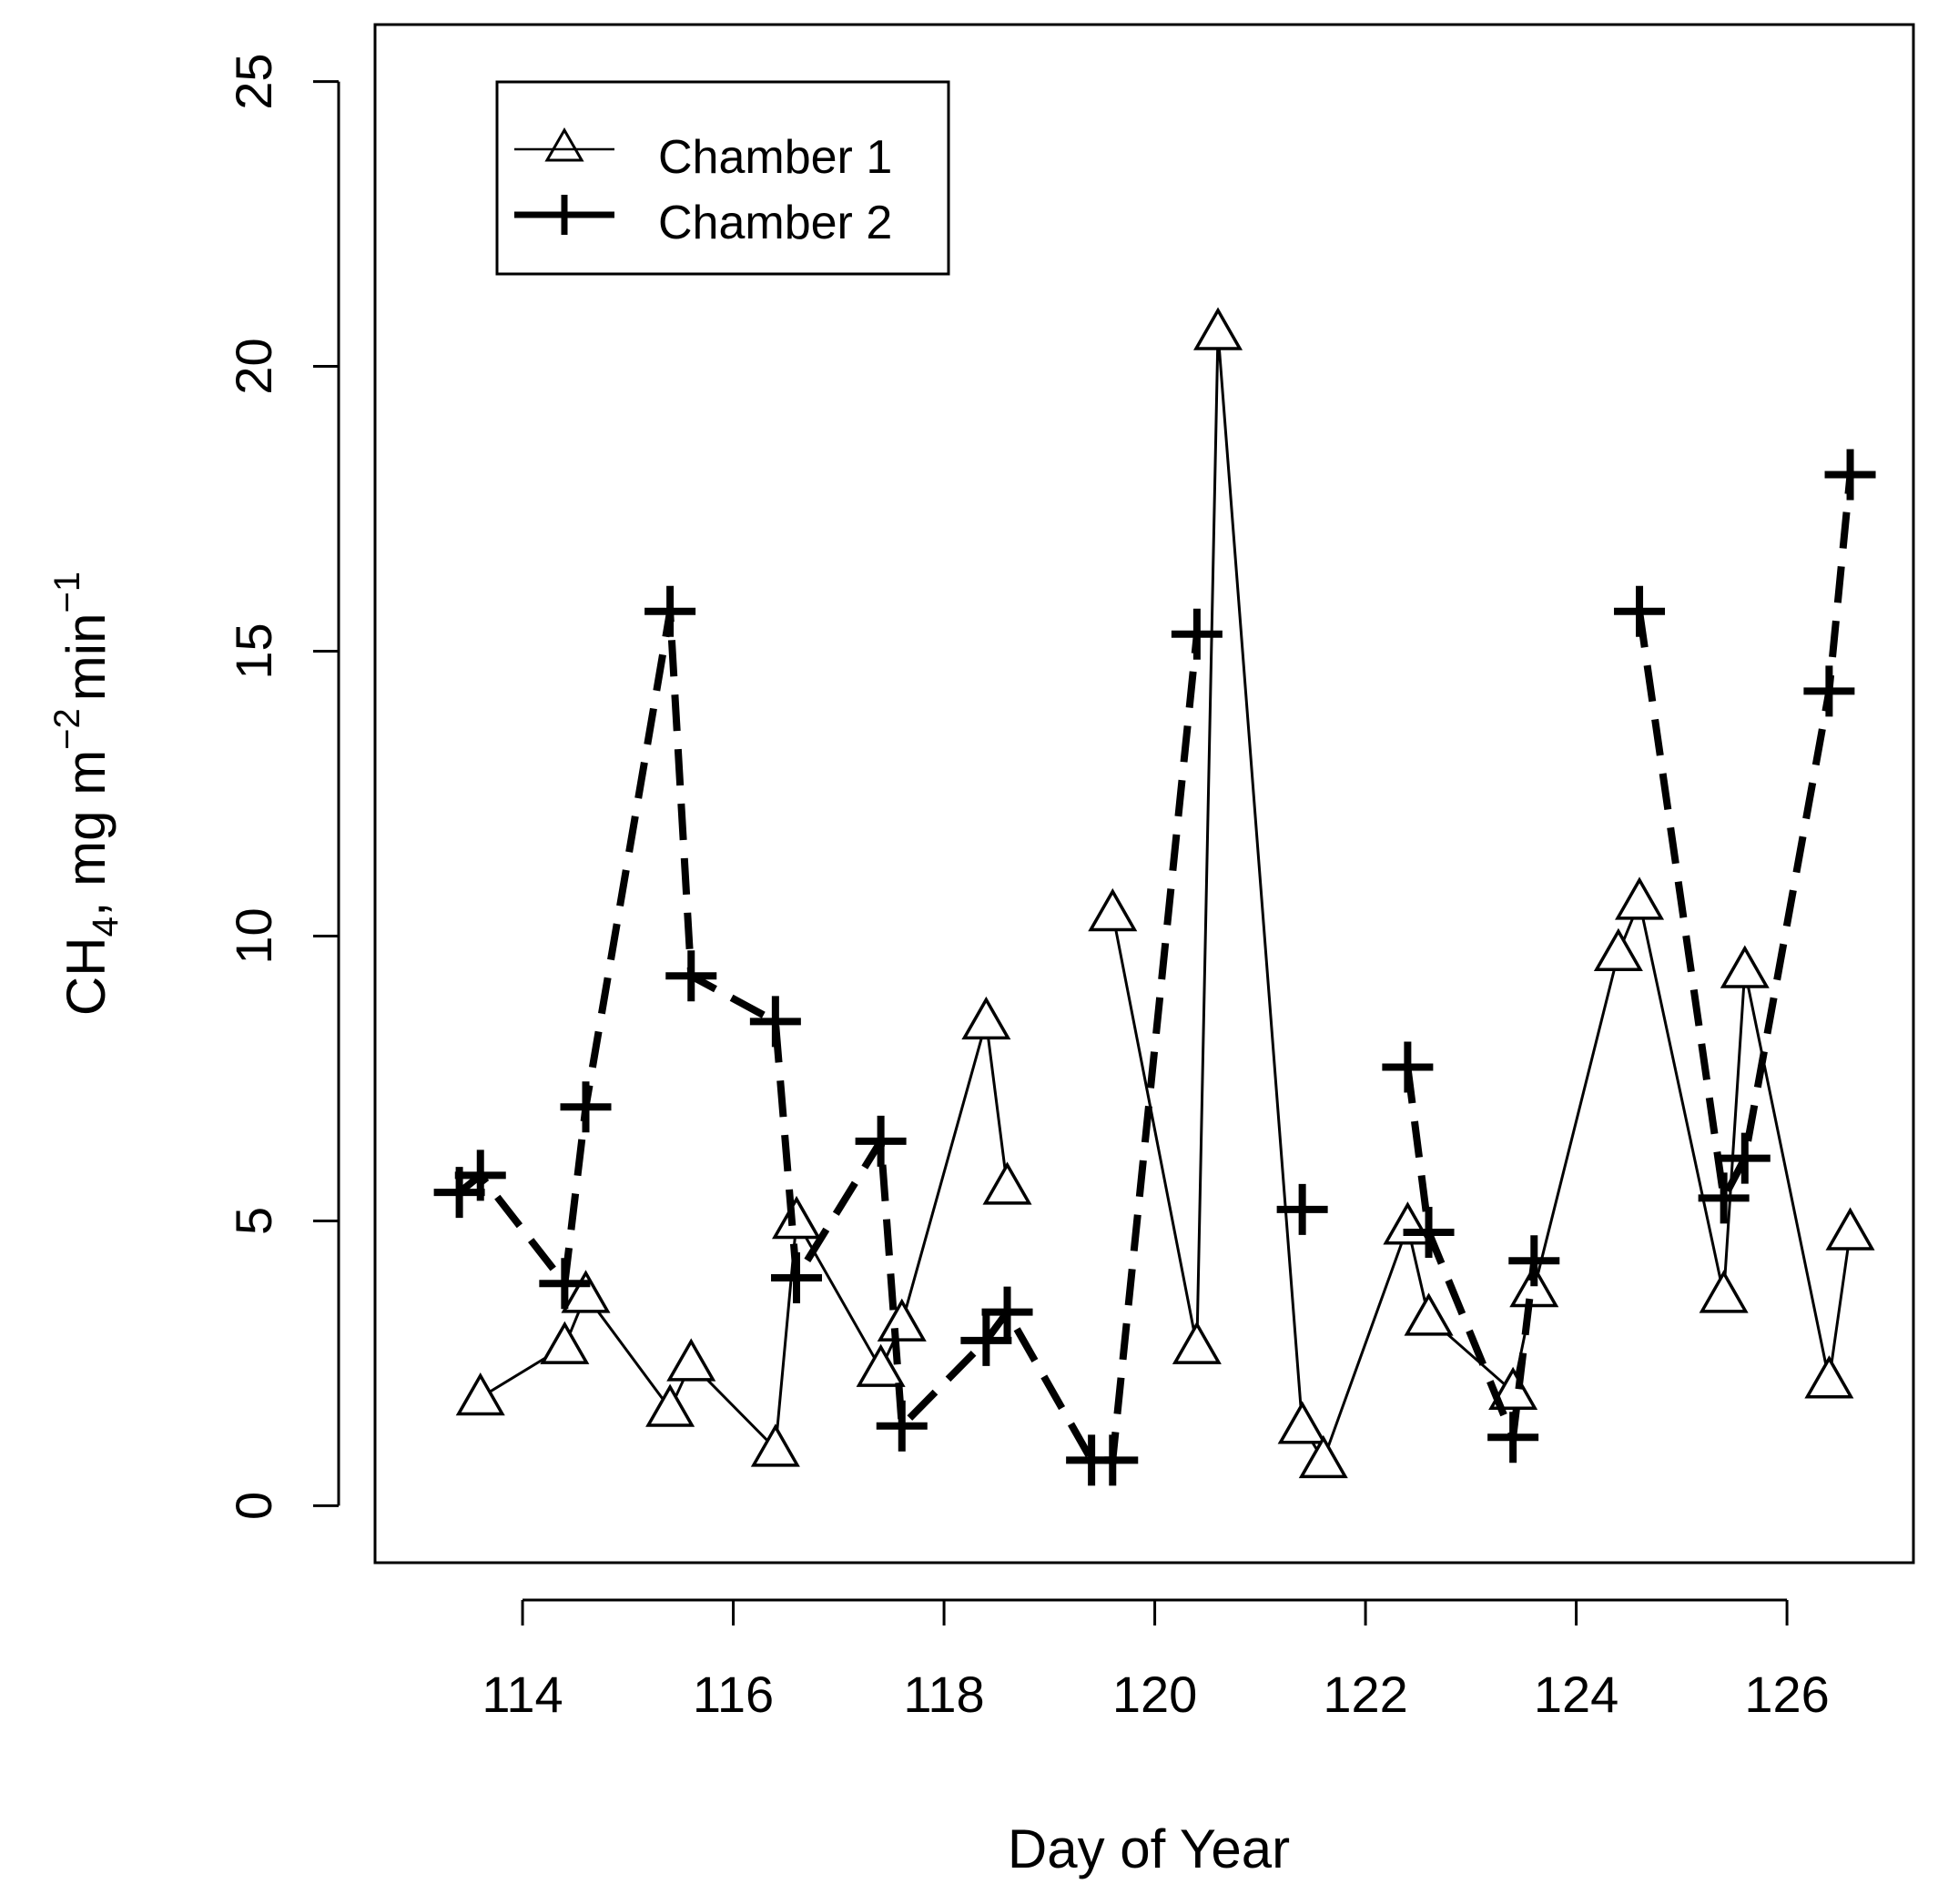 This screenshot has height=1904, width=1938. What do you see at coordinates (775, 157) in the screenshot?
I see `legend-label-chamber-1: Chamber 1` at bounding box center [775, 157].